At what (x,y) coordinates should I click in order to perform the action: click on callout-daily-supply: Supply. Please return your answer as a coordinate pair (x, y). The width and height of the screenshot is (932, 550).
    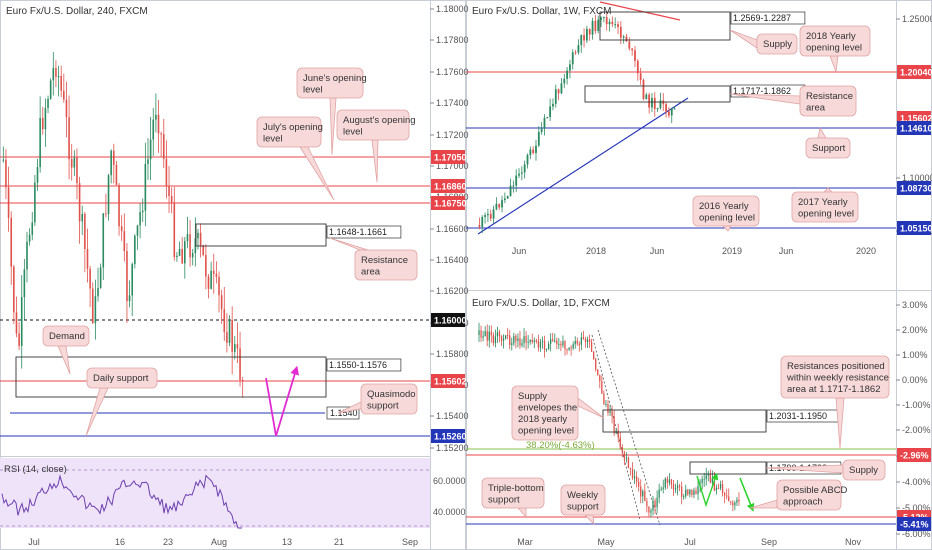
    Looking at the image, I should click on (863, 470).